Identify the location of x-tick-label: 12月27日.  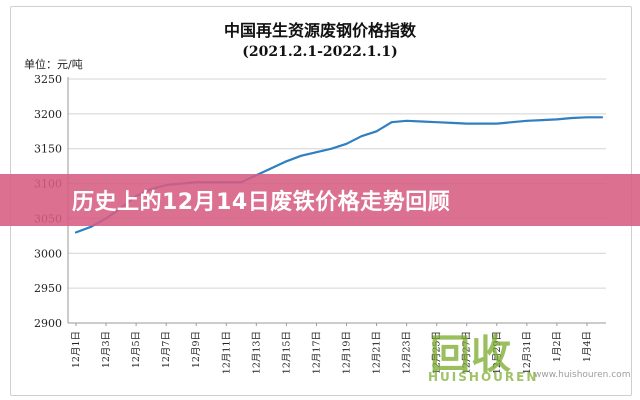
(467, 352).